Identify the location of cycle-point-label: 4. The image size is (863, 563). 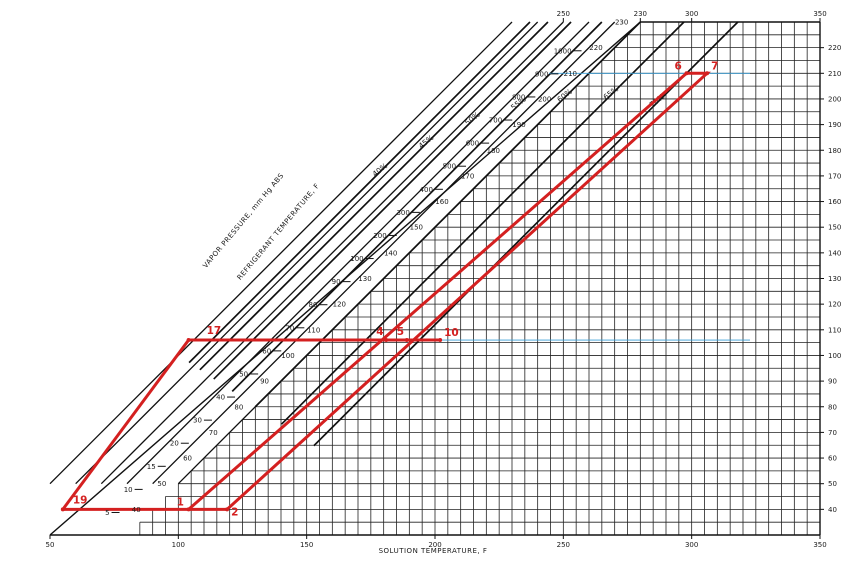
(379, 332).